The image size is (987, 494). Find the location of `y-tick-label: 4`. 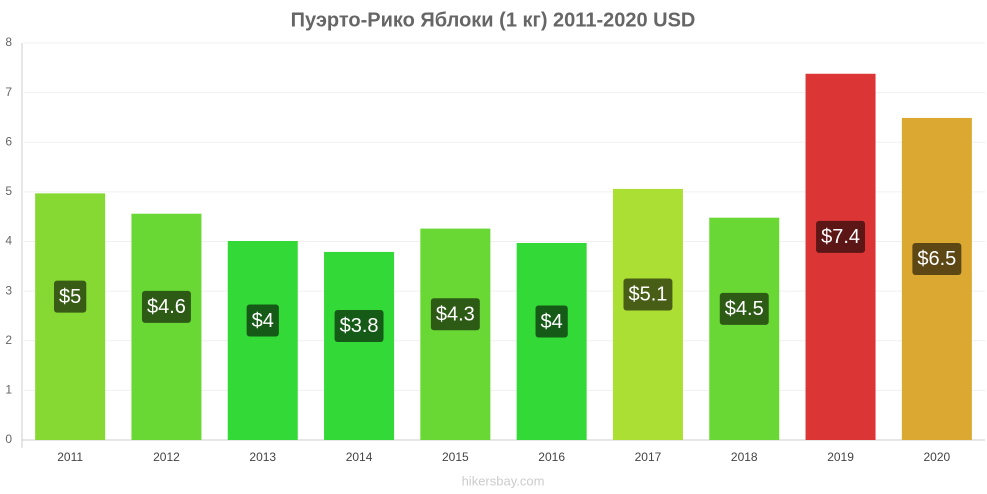

y-tick-label: 4 is located at coordinates (8, 241).